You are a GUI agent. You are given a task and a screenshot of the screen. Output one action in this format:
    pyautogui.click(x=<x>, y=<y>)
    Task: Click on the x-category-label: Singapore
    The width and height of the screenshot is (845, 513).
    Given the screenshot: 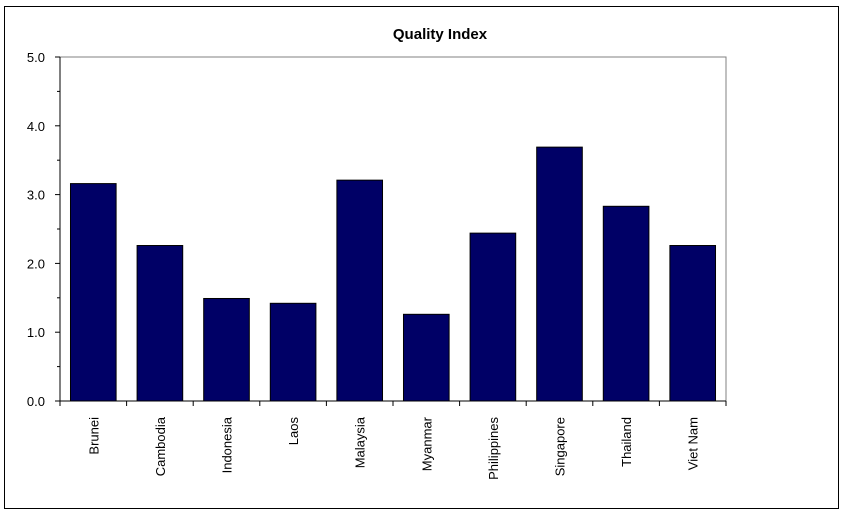 What is the action you would take?
    pyautogui.click(x=560, y=446)
    